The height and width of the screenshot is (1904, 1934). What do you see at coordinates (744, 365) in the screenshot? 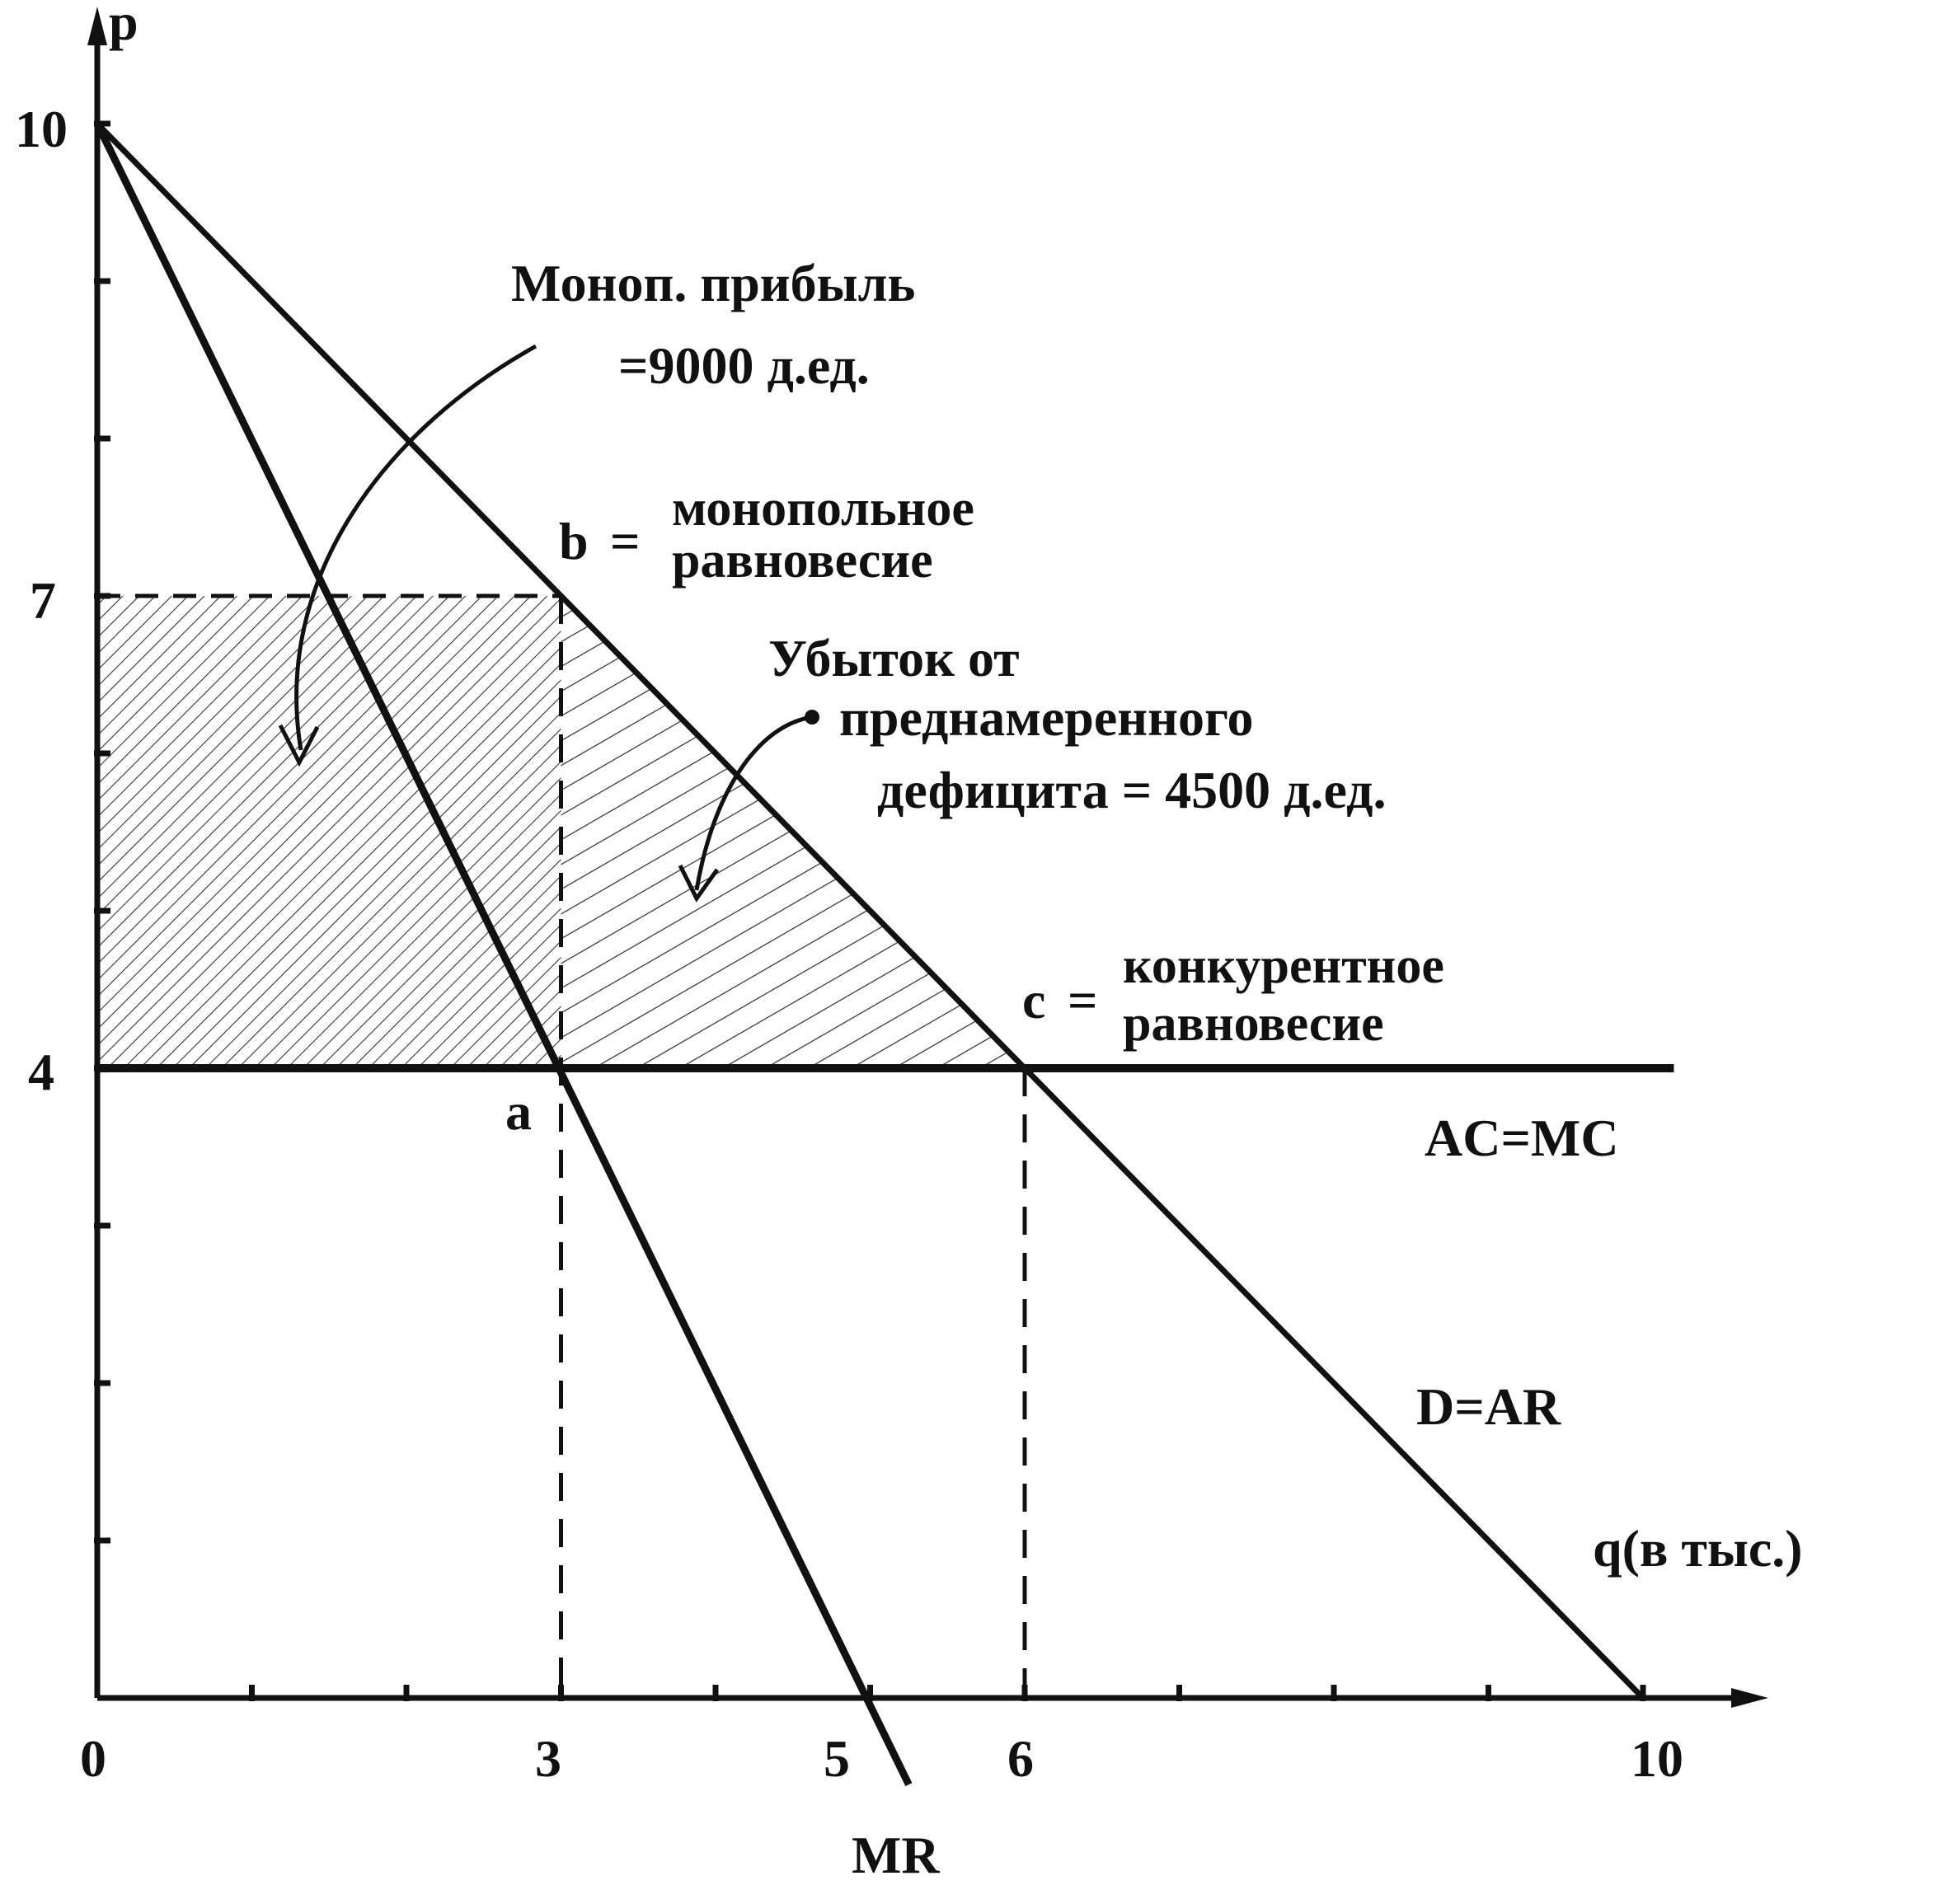
I see `profit-label-line2: =9000 д.ед.` at bounding box center [744, 365].